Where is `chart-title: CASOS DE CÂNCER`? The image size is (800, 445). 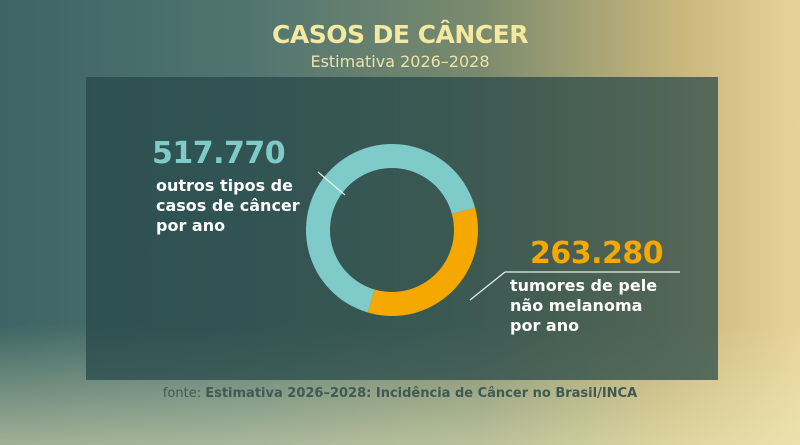
chart-title: CASOS DE CÂNCER is located at coordinates (400, 34).